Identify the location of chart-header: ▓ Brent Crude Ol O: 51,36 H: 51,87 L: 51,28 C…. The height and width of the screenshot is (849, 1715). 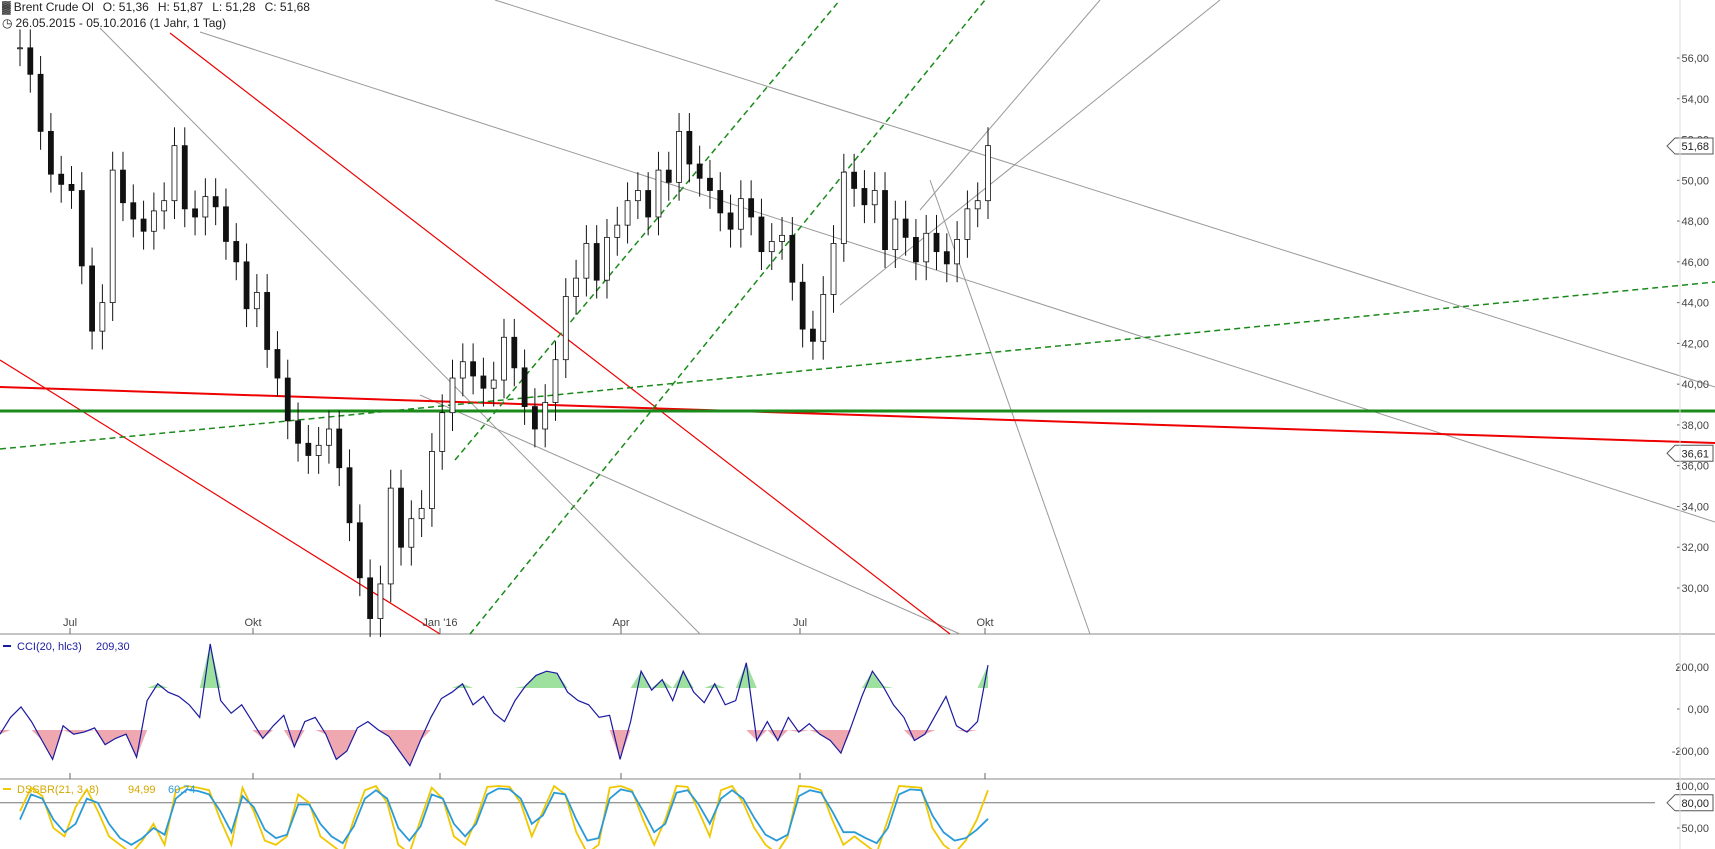
(160, 7).